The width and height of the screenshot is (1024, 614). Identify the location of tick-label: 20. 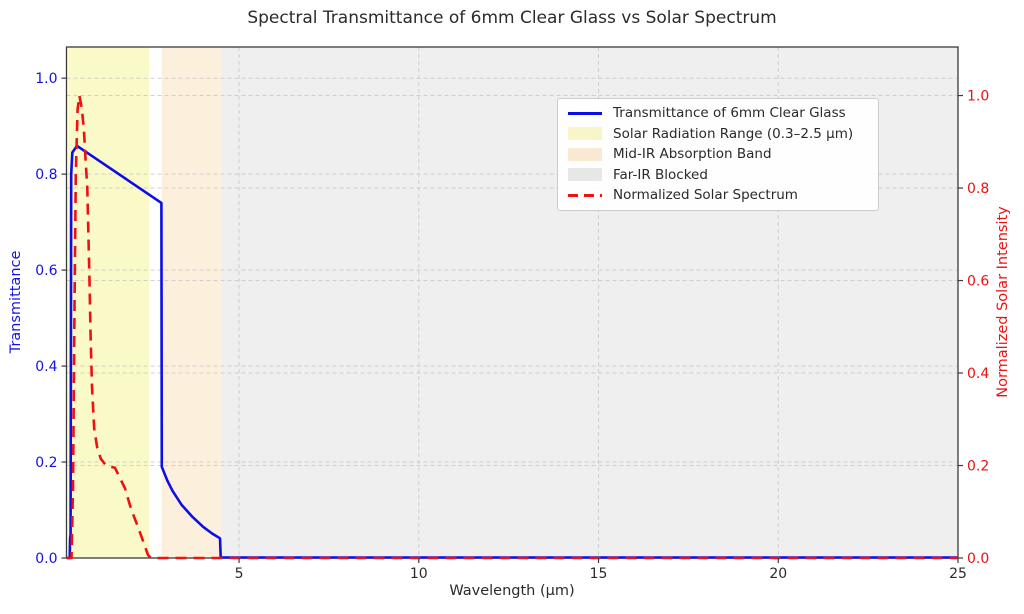
(778, 574).